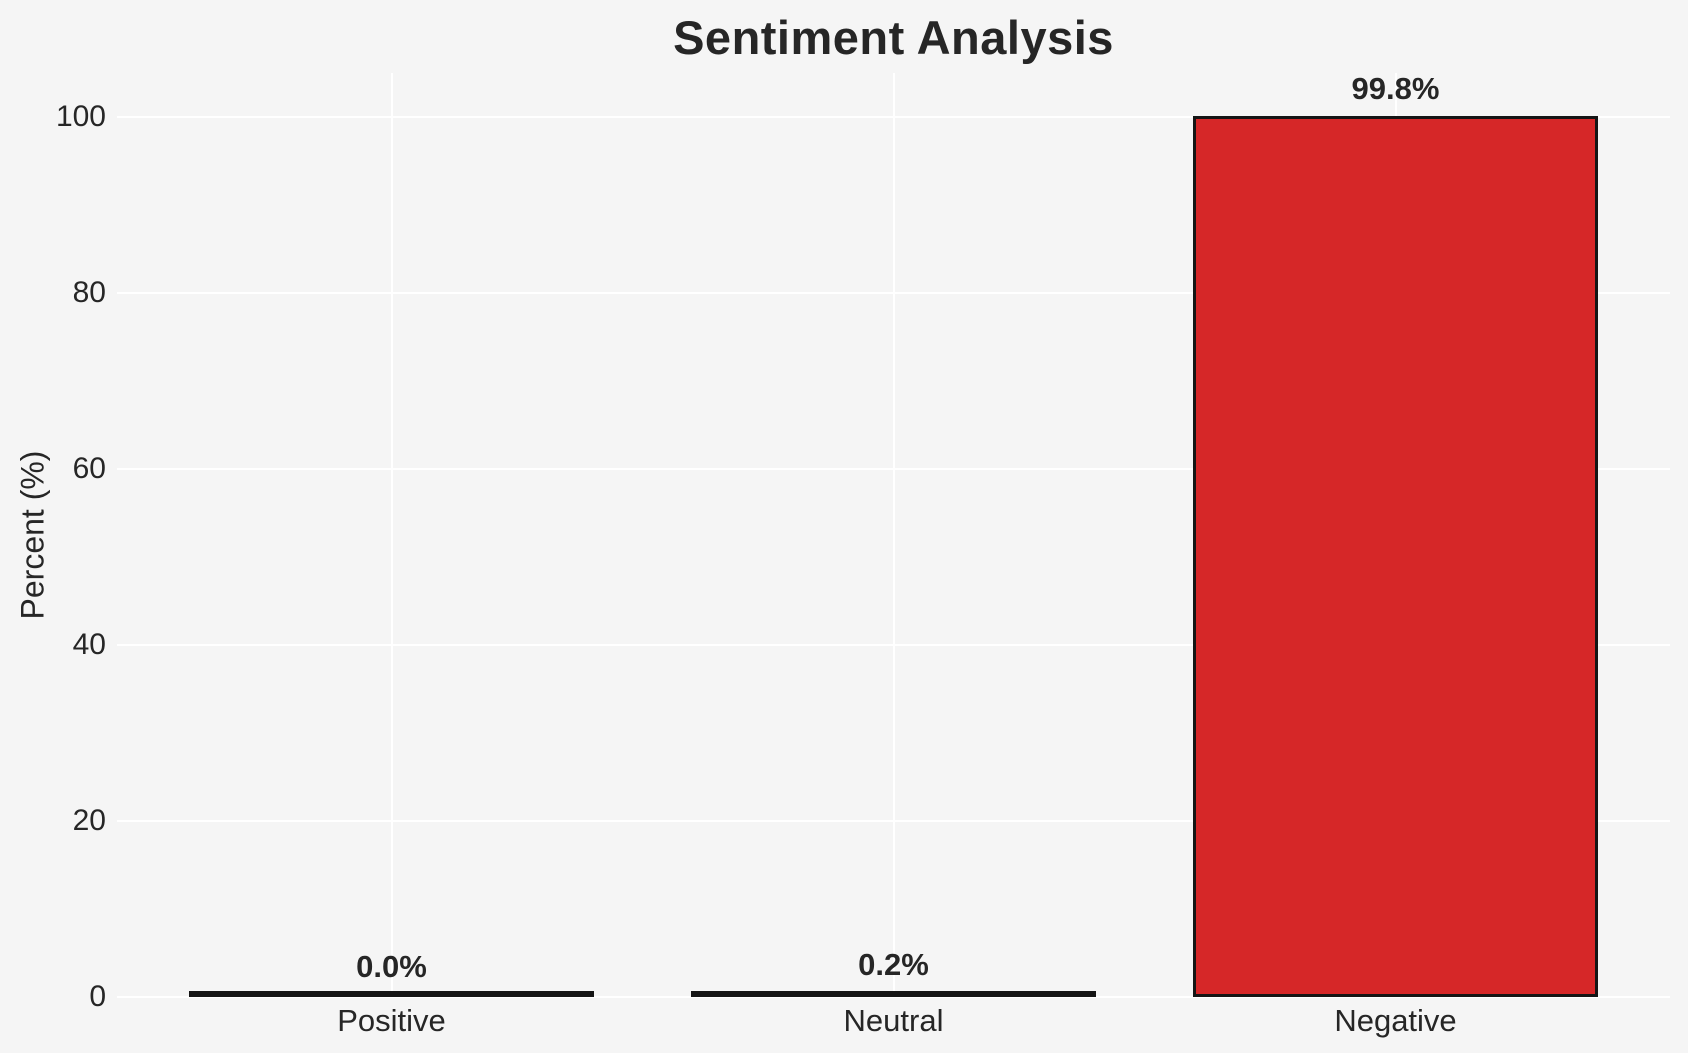 This screenshot has width=1688, height=1053. Describe the element at coordinates (89, 820) in the screenshot. I see `y-tick-label: 20` at that location.